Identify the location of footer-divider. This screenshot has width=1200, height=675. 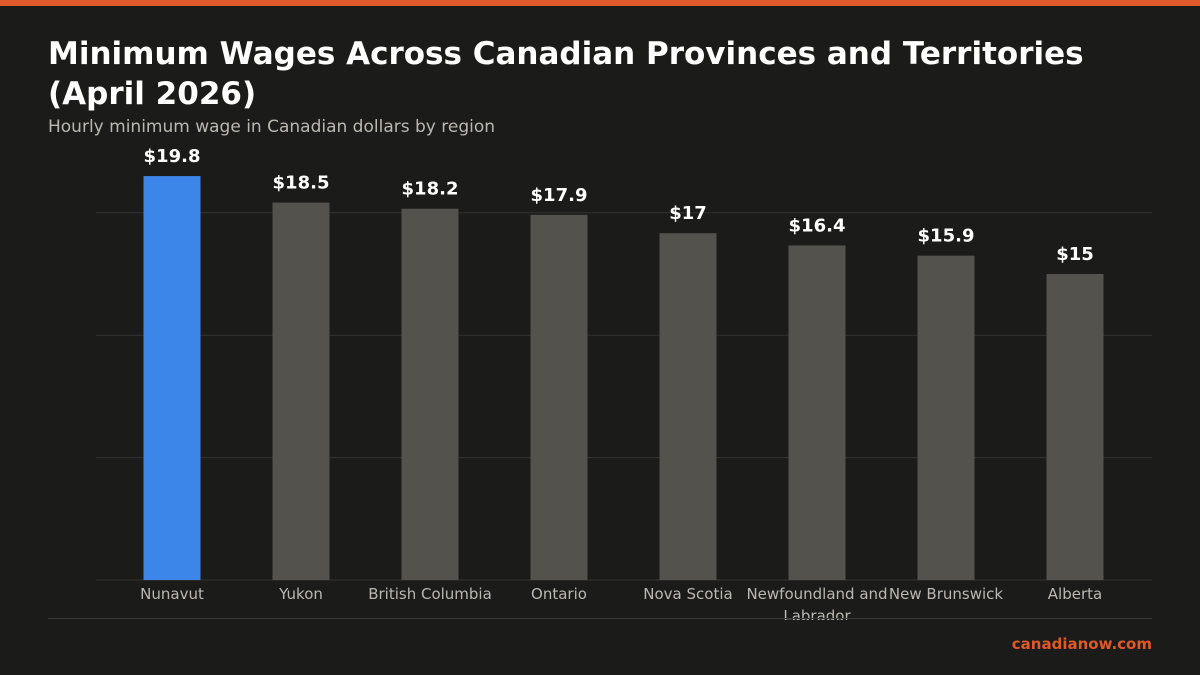
(600, 618).